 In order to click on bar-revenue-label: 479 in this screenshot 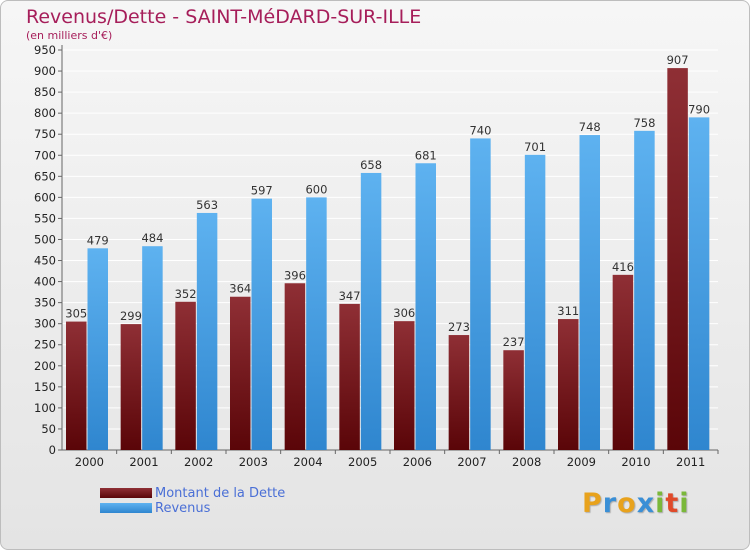, I will do `click(98, 240)`.